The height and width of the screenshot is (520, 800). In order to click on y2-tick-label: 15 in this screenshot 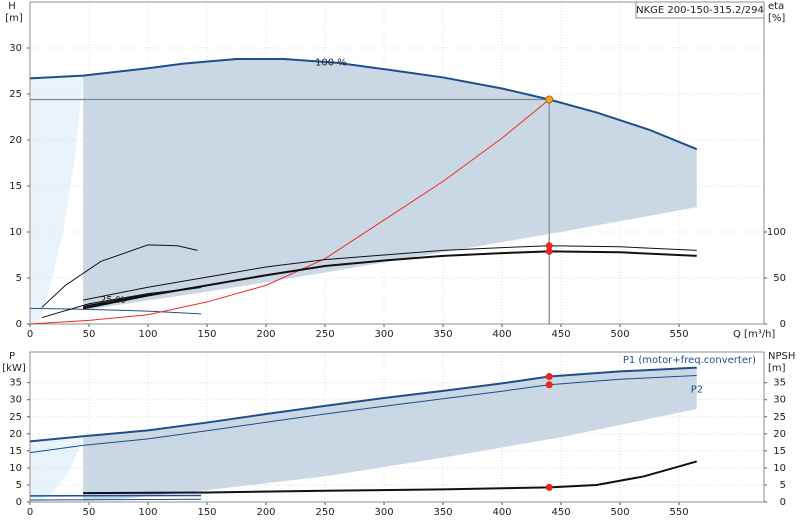, I will do `click(779, 451)`.